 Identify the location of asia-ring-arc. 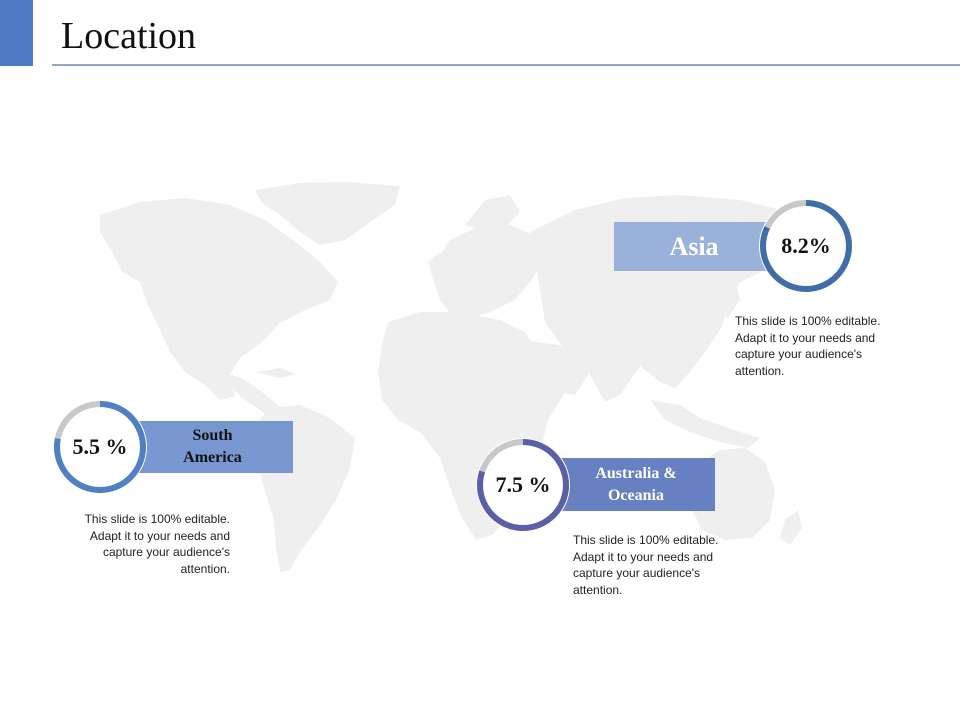
(806, 246).